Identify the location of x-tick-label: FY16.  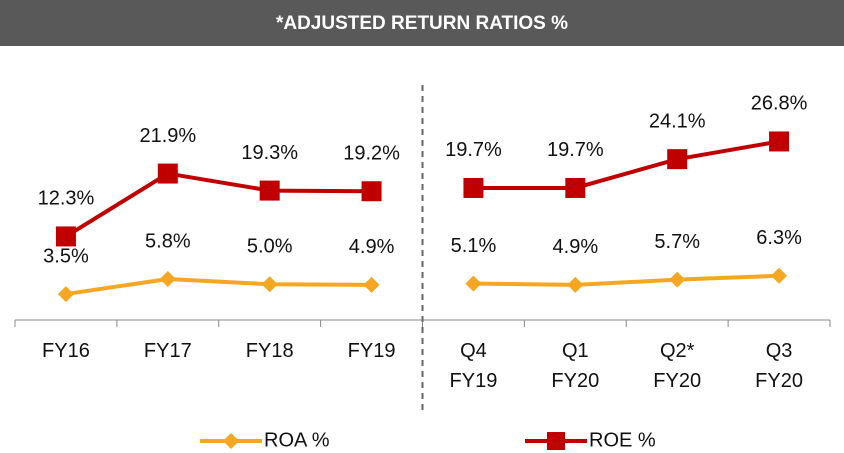
(66, 351).